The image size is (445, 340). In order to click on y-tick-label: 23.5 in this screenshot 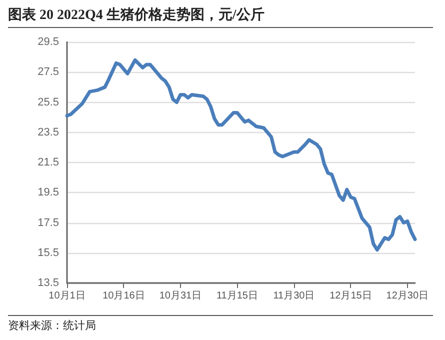, I will do `click(48, 132)`.